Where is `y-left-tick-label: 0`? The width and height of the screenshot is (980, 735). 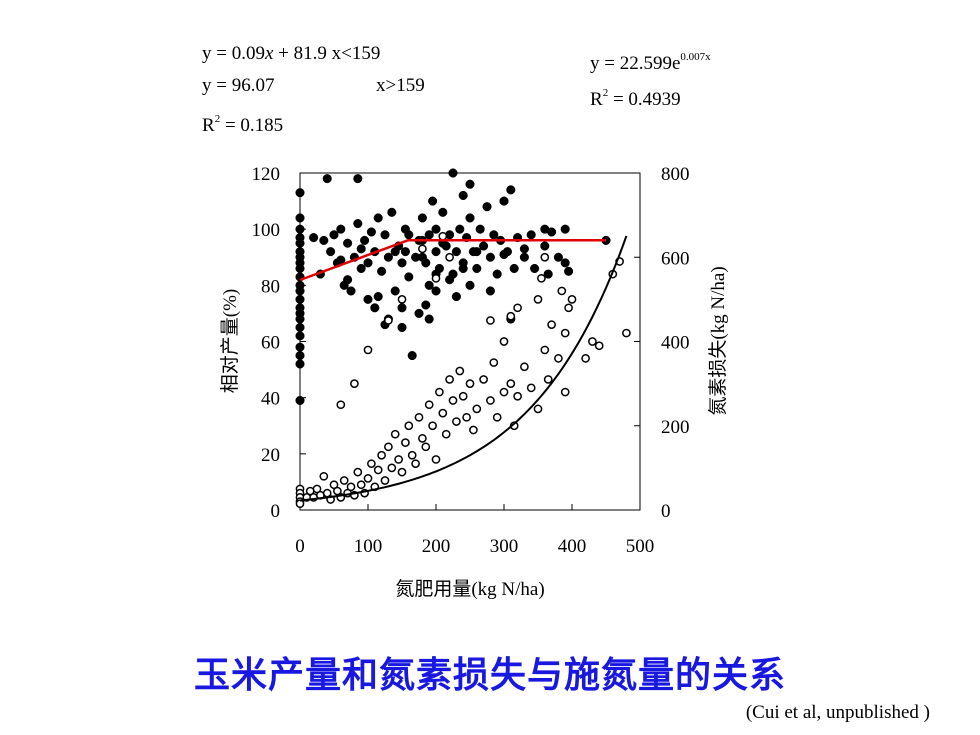 y-left-tick-label: 0 is located at coordinates (276, 511).